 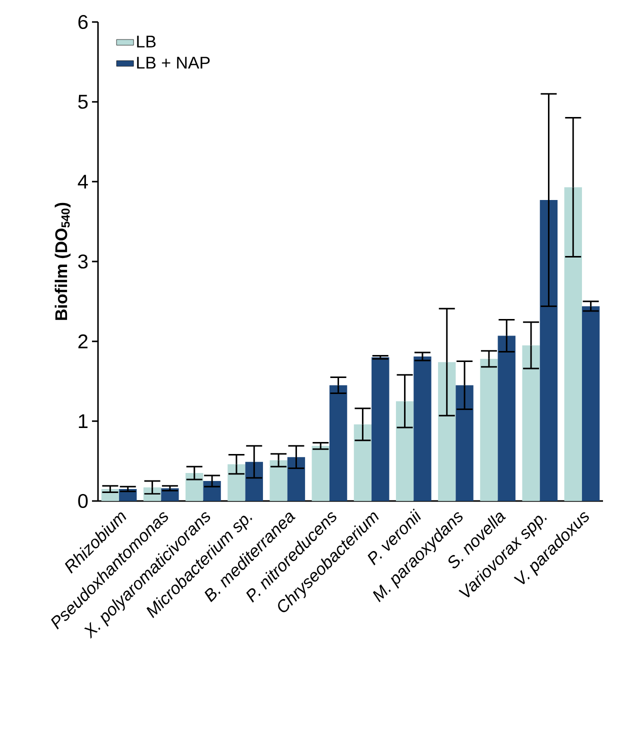 What do you see at coordinates (83, 101) in the screenshot?
I see `y-tick-label: 5` at bounding box center [83, 101].